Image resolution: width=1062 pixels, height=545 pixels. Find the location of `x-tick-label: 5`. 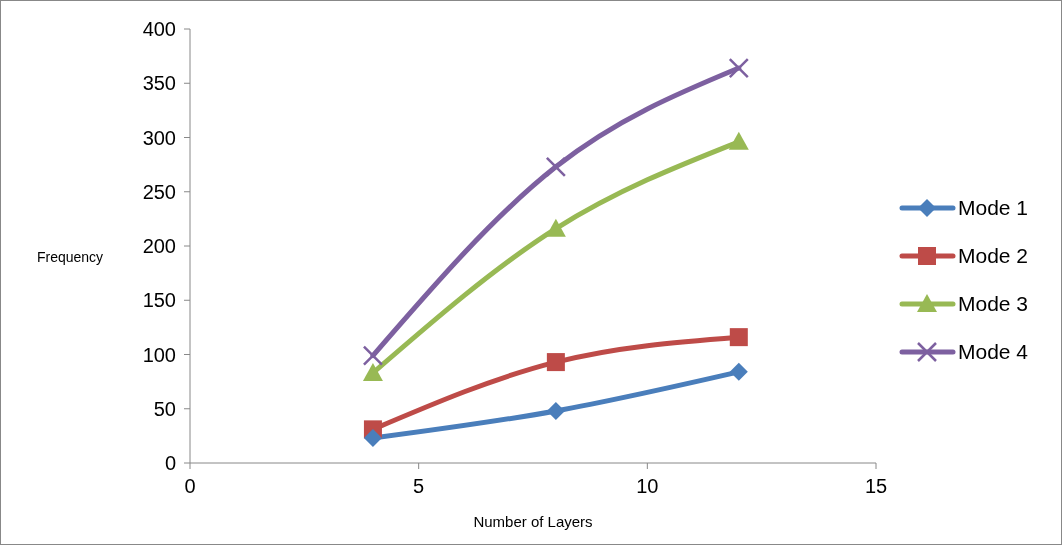

x-tick-label: 5 is located at coordinates (419, 486).